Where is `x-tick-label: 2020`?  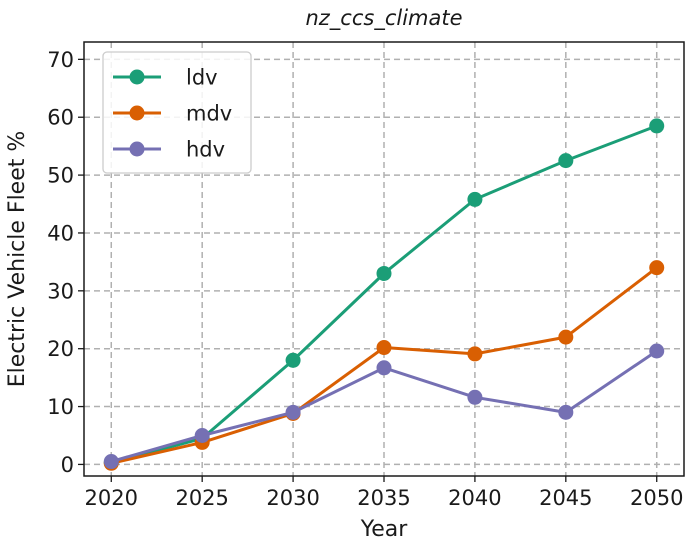
x-tick-label: 2020 is located at coordinates (111, 498).